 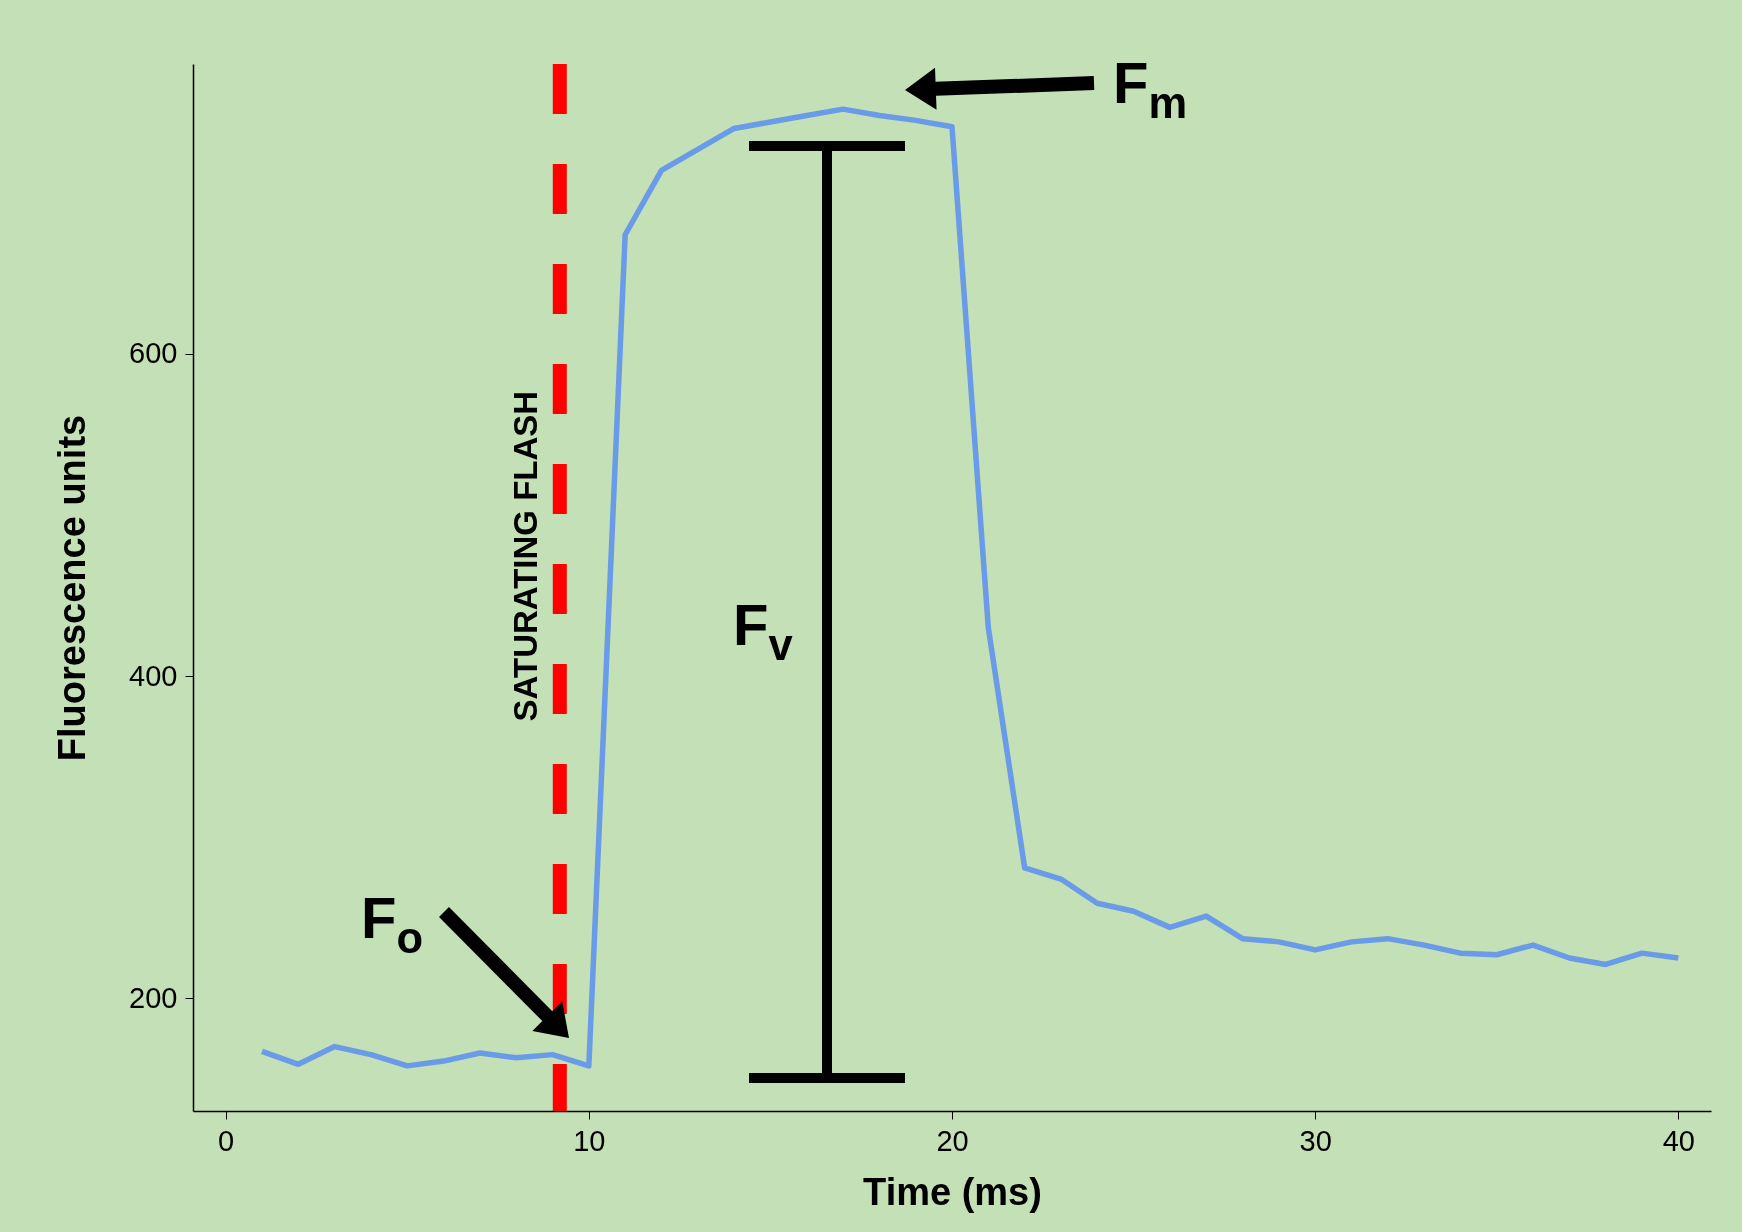 What do you see at coordinates (952, 1191) in the screenshot?
I see `x-axis-title: Time (ms)` at bounding box center [952, 1191].